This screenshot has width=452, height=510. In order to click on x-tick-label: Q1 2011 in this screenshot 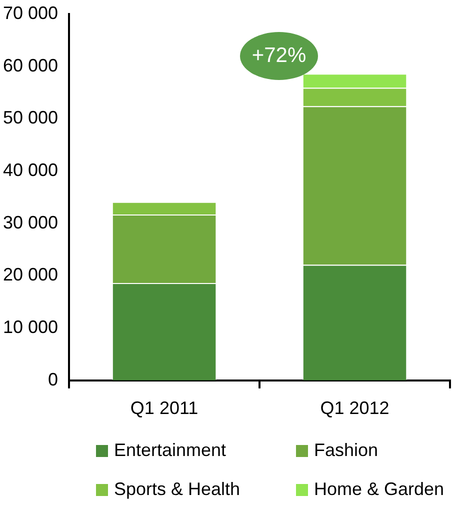, I will do `click(164, 408)`.